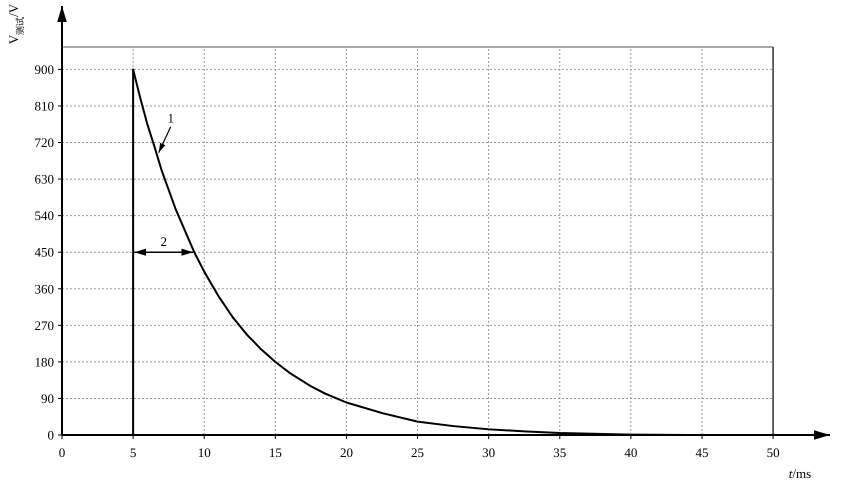 Image resolution: width=865 pixels, height=495 pixels. What do you see at coordinates (44, 106) in the screenshot?
I see `y-tick-label: 810` at bounding box center [44, 106].